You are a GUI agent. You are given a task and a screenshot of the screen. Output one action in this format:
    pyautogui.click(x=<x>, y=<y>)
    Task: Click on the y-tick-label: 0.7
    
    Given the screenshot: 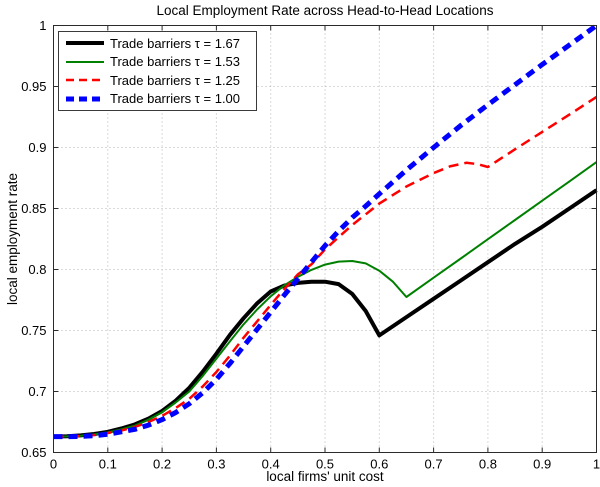 What is the action you would take?
    pyautogui.click(x=37, y=391)
    